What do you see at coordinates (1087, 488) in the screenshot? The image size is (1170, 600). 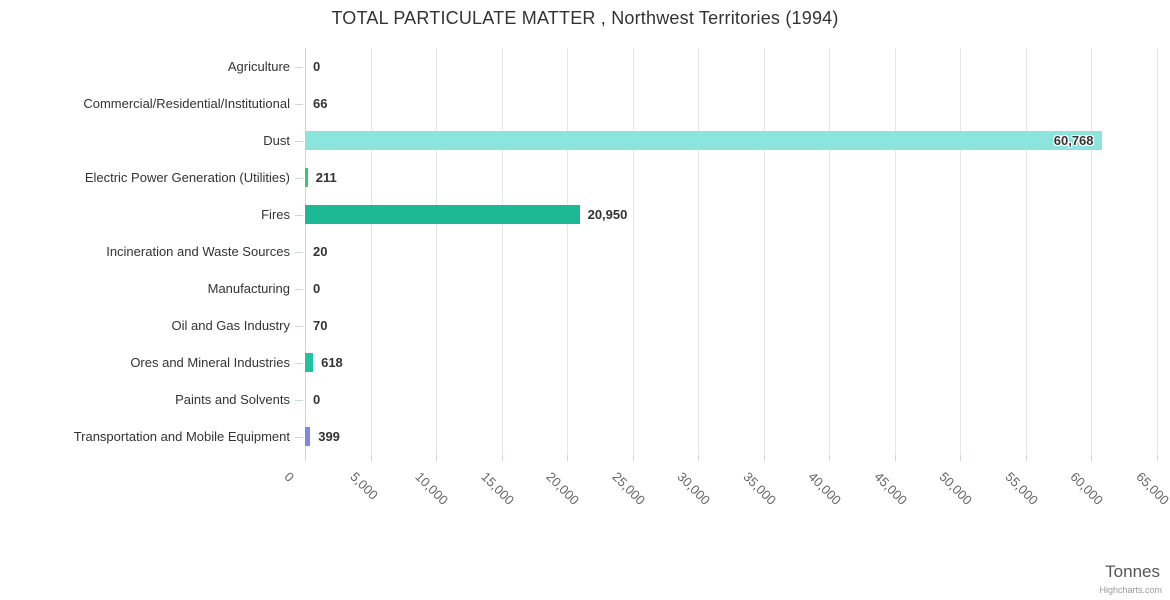 I see `x-axis-tick-label: 60,000` at bounding box center [1087, 488].